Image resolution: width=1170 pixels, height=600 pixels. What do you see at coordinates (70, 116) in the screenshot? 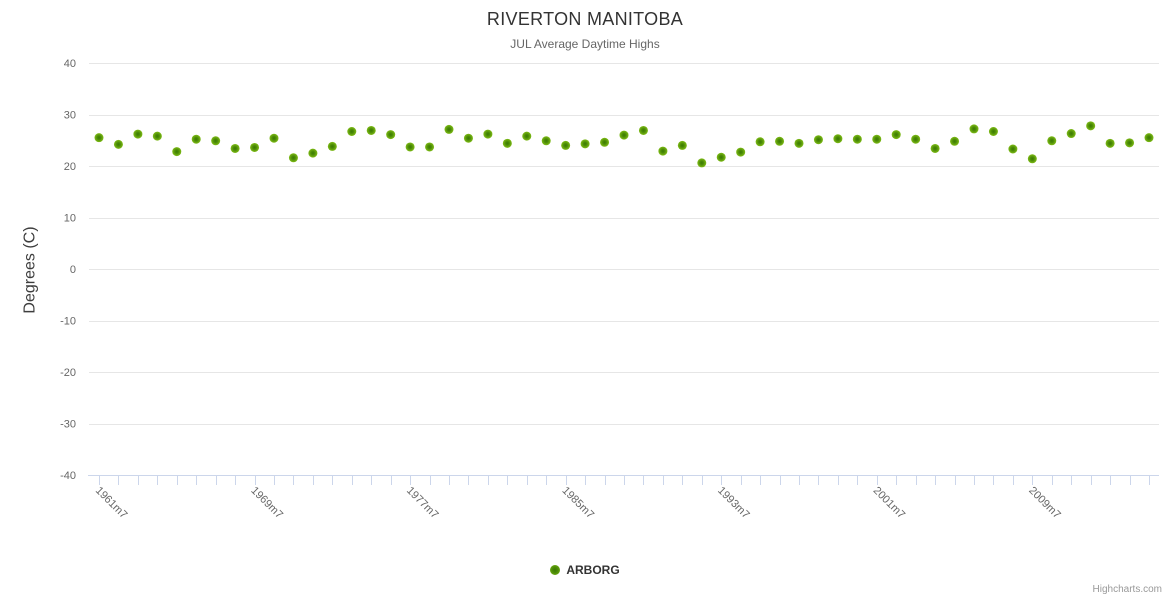
I see `y-axis-tick-label: 30` at bounding box center [70, 116].